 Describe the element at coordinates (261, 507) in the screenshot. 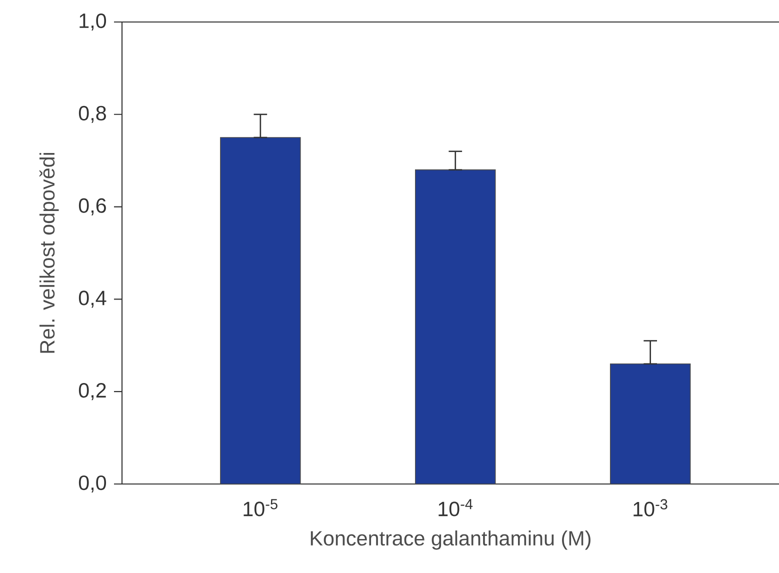

I see `x-tick-label: 10$^{-5}$` at that location.